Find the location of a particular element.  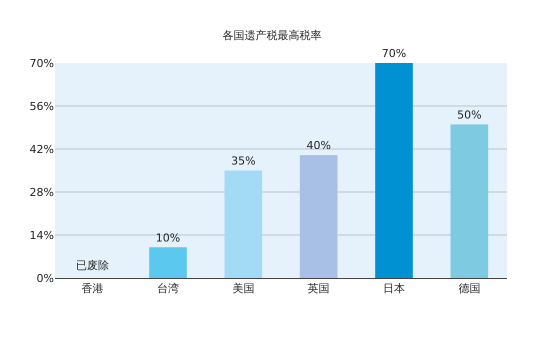

x-tick-label: 台湾 is located at coordinates (168, 289).